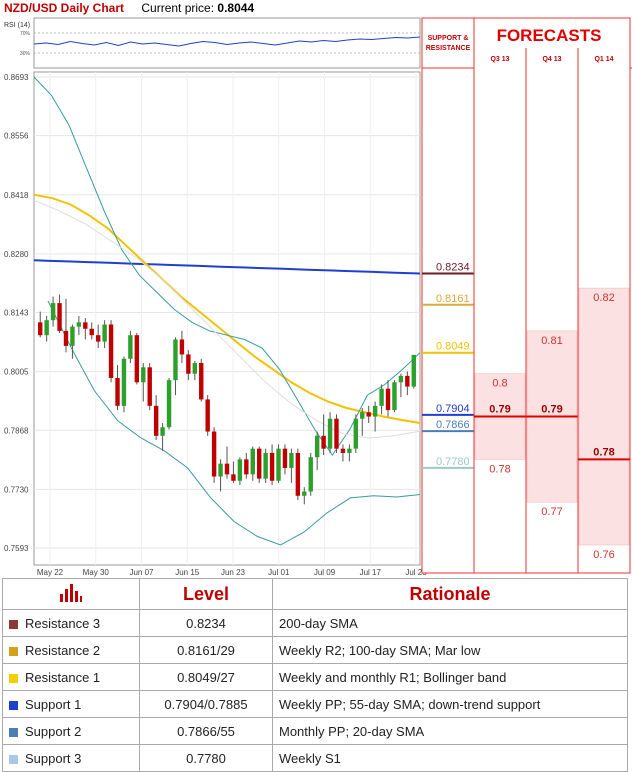  What do you see at coordinates (71, 623) in the screenshot?
I see `row-name: Resistance 3` at bounding box center [71, 623].